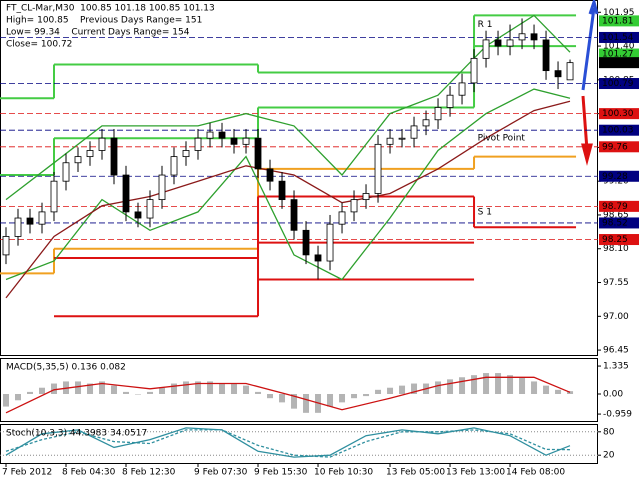 This screenshot has height=480, width=640. Describe the element at coordinates (613, 395) in the screenshot. I see `y-tick-label: 0.00` at that location.